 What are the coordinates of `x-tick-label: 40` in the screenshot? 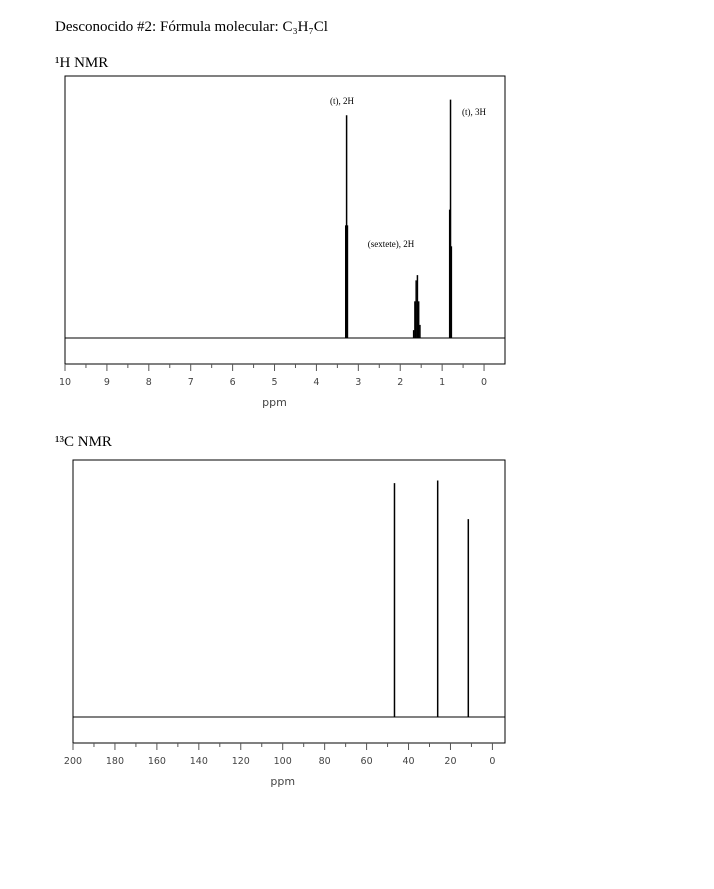 It's located at (408, 761).